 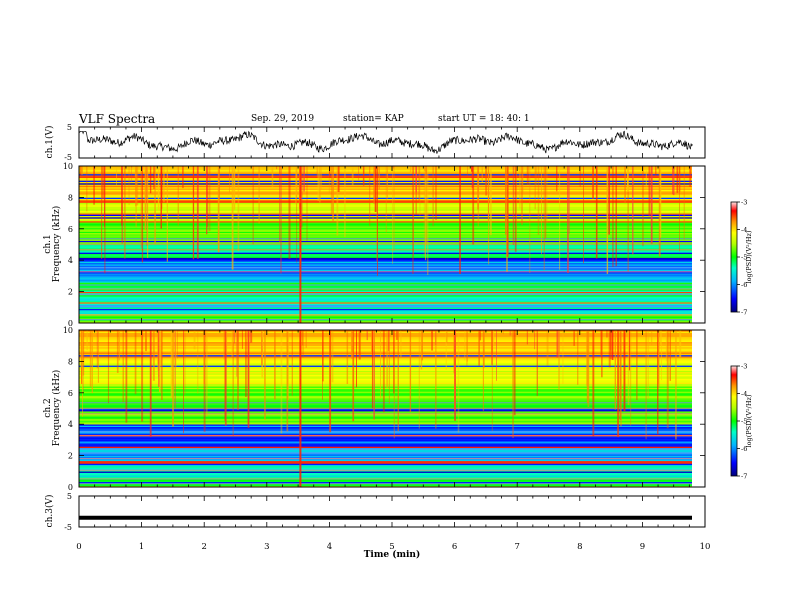 What do you see at coordinates (579, 547) in the screenshot?
I see `xtick-label-8: 8` at bounding box center [579, 547].